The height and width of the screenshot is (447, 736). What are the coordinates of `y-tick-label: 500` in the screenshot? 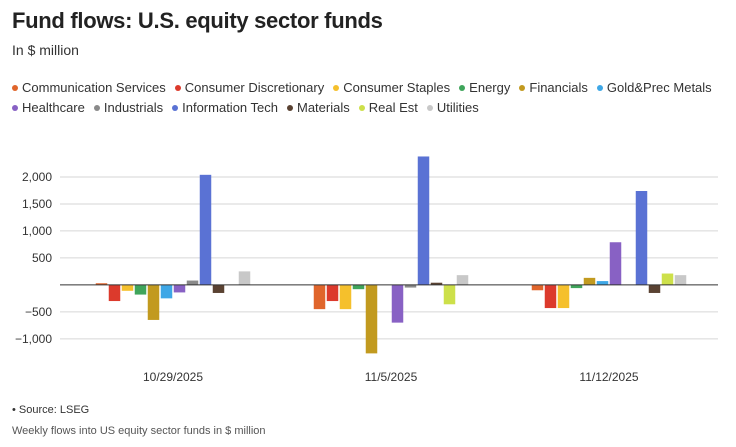 It's located at (42, 258).